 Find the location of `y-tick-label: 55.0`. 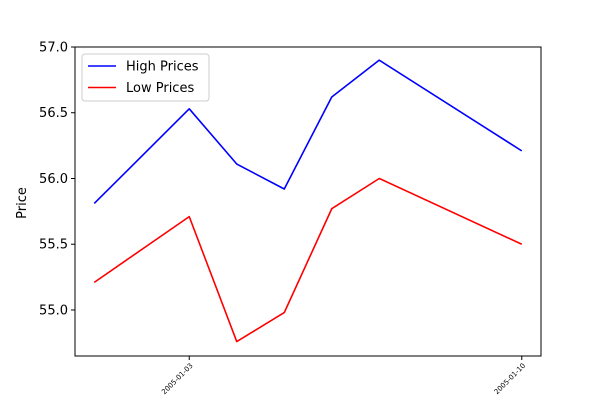

y-tick-label: 55.0 is located at coordinates (53, 310).